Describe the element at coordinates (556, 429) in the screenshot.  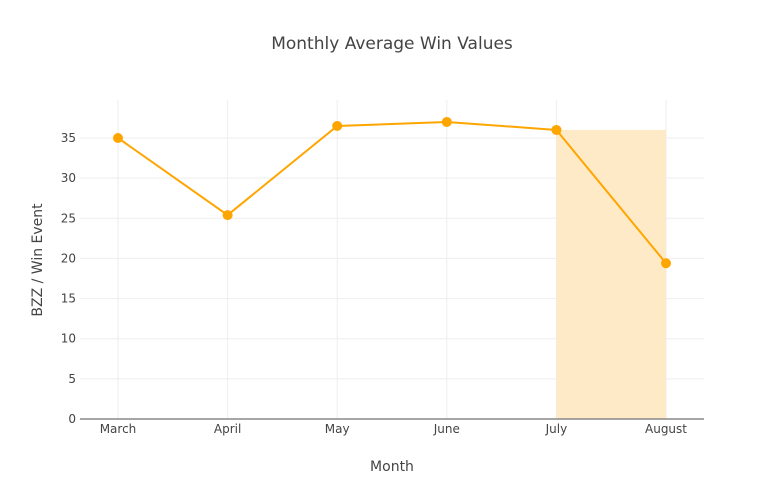
I see `x-tick-label: July` at that location.